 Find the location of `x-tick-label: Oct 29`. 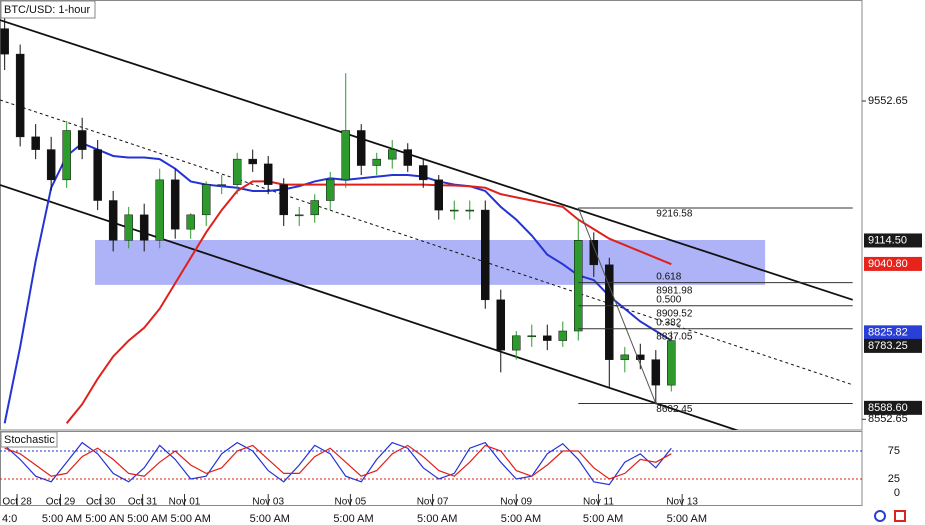

x-tick-label: Oct 29 is located at coordinates (61, 502).